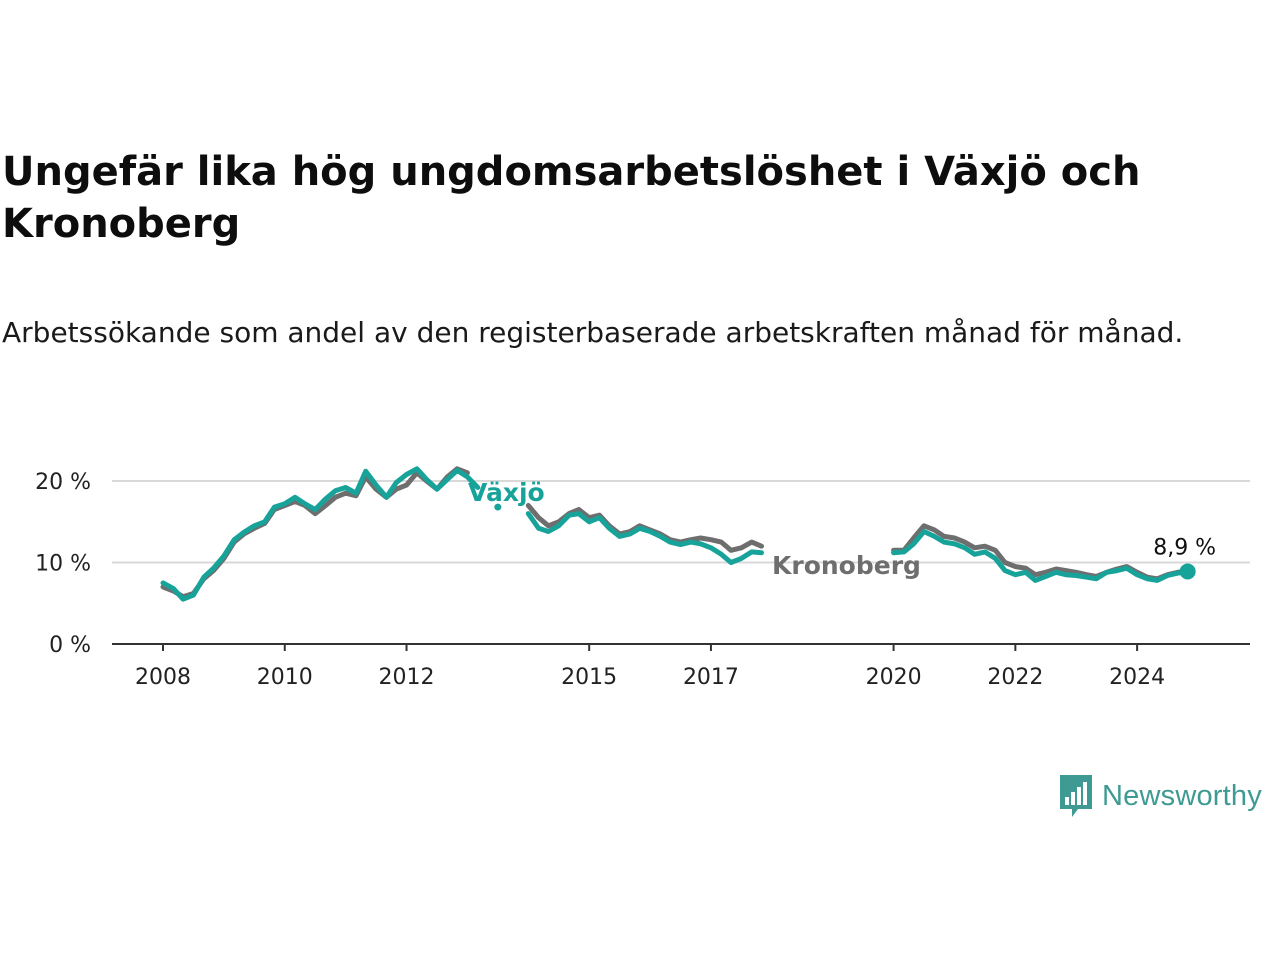 The image size is (1280, 960). I want to click on end-value-label: 8,9 %, so click(1184, 547).